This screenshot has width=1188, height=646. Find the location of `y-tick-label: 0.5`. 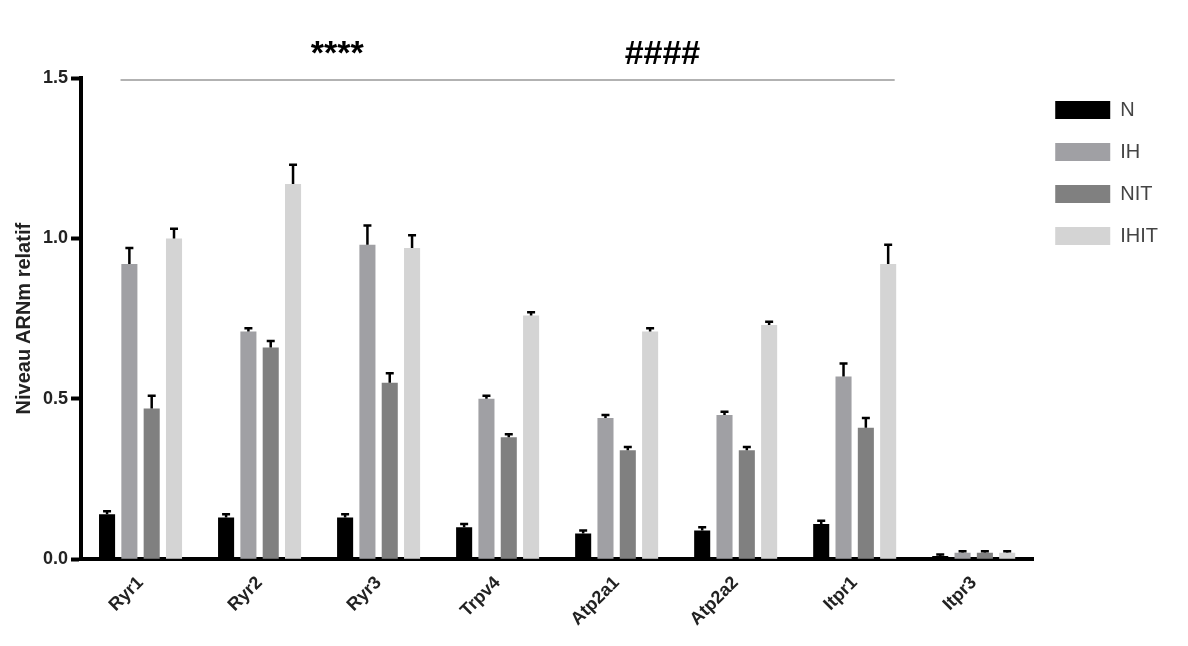

y-tick-label: 0.5 is located at coordinates (55, 397).